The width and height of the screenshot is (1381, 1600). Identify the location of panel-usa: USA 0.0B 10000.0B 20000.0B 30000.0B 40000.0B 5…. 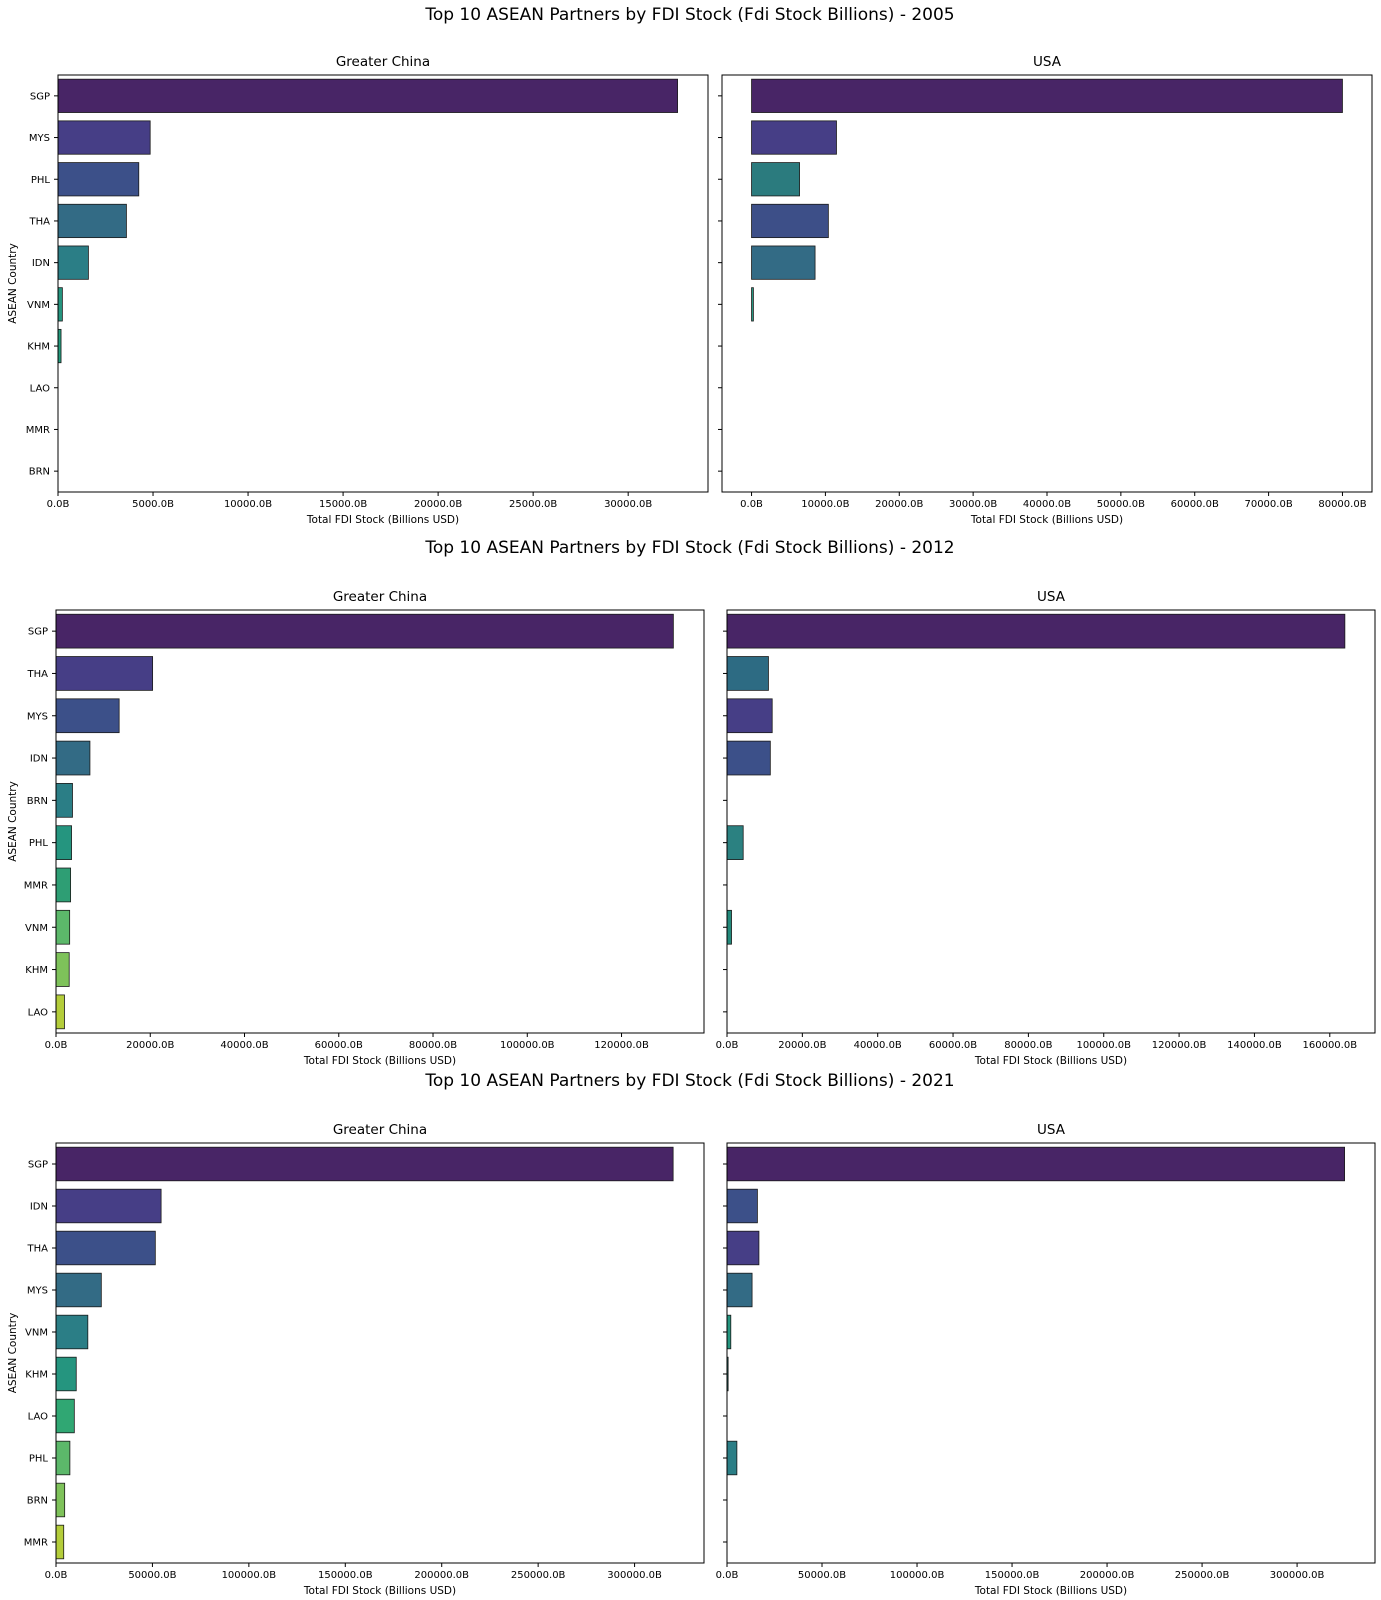
(1045, 290).